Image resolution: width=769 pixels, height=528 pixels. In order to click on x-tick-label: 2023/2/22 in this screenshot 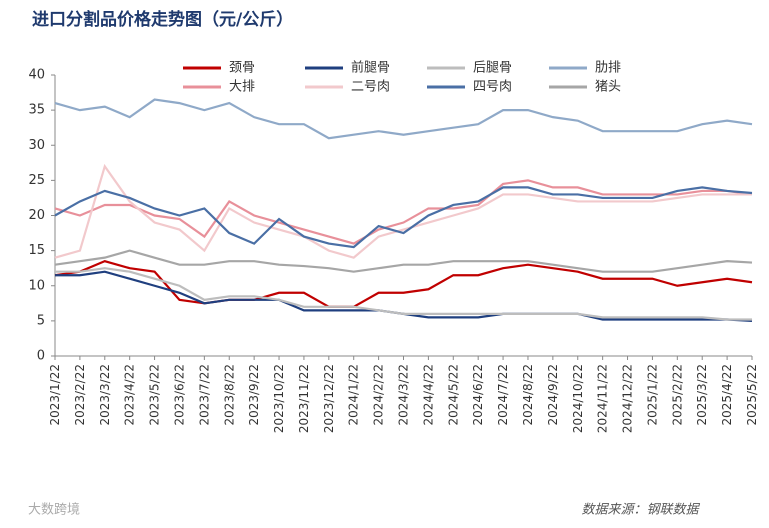, I will do `click(80, 395)`.